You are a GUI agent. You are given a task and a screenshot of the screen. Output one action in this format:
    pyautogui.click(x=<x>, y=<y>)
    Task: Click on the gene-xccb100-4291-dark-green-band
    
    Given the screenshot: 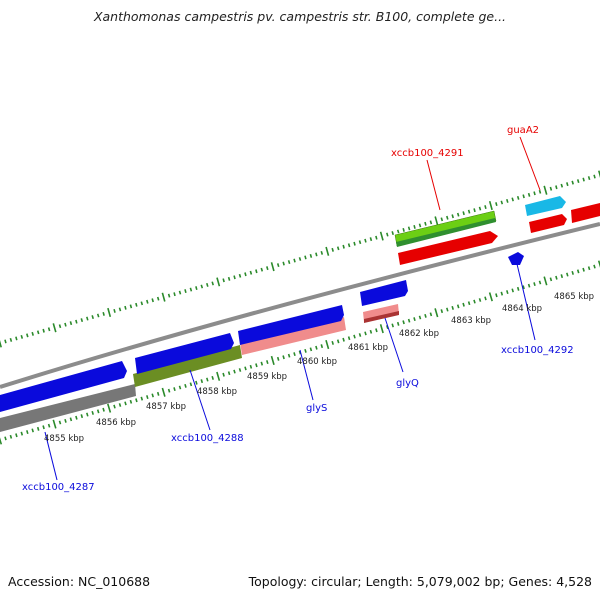 What is the action you would take?
    pyautogui.click(x=446, y=232)
    